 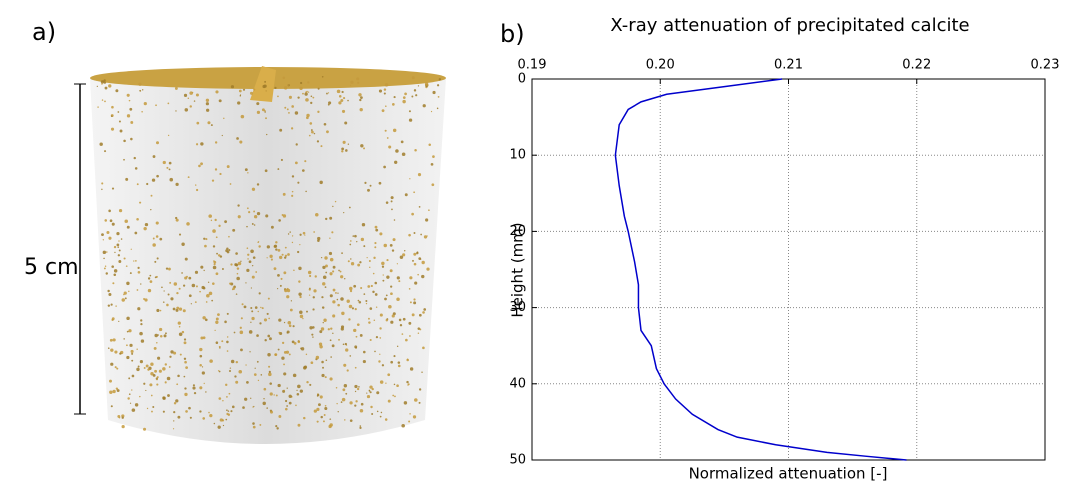 I want to click on panel-label: b), so click(x=512, y=34).